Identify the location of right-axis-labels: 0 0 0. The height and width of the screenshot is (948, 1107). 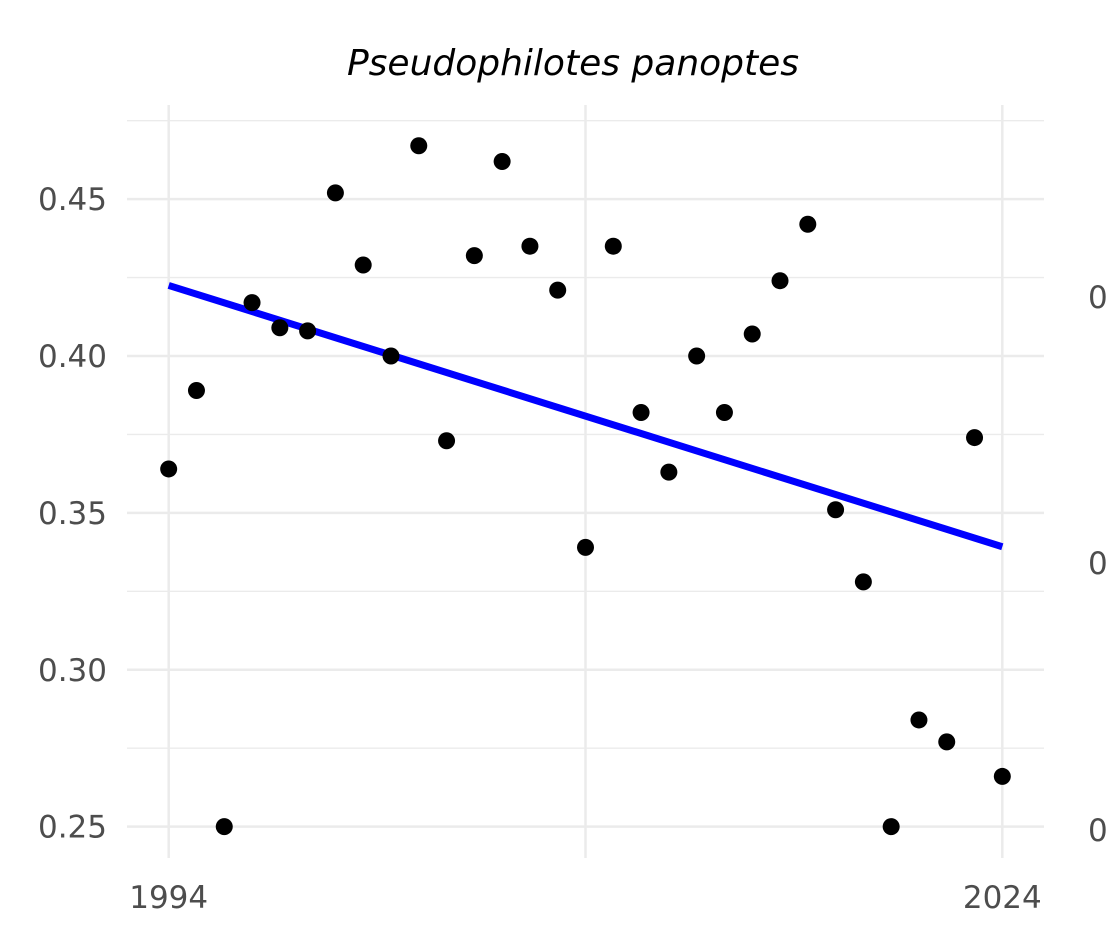
(1097, 564).